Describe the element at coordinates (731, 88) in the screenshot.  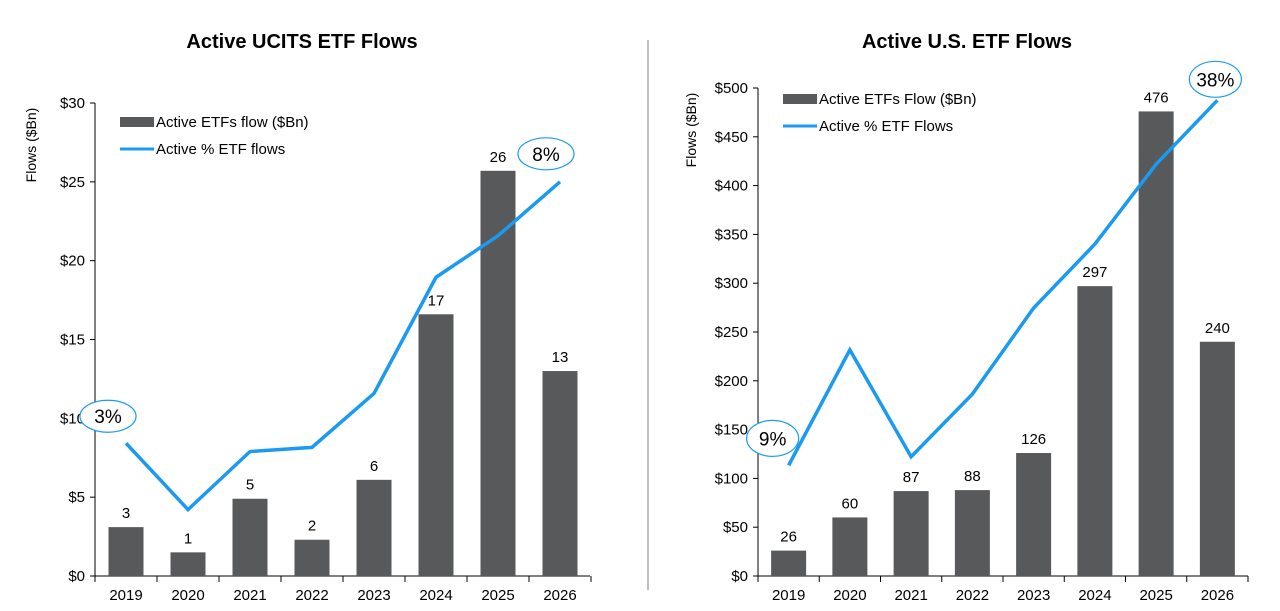
I see `y-tick-label: $500` at that location.